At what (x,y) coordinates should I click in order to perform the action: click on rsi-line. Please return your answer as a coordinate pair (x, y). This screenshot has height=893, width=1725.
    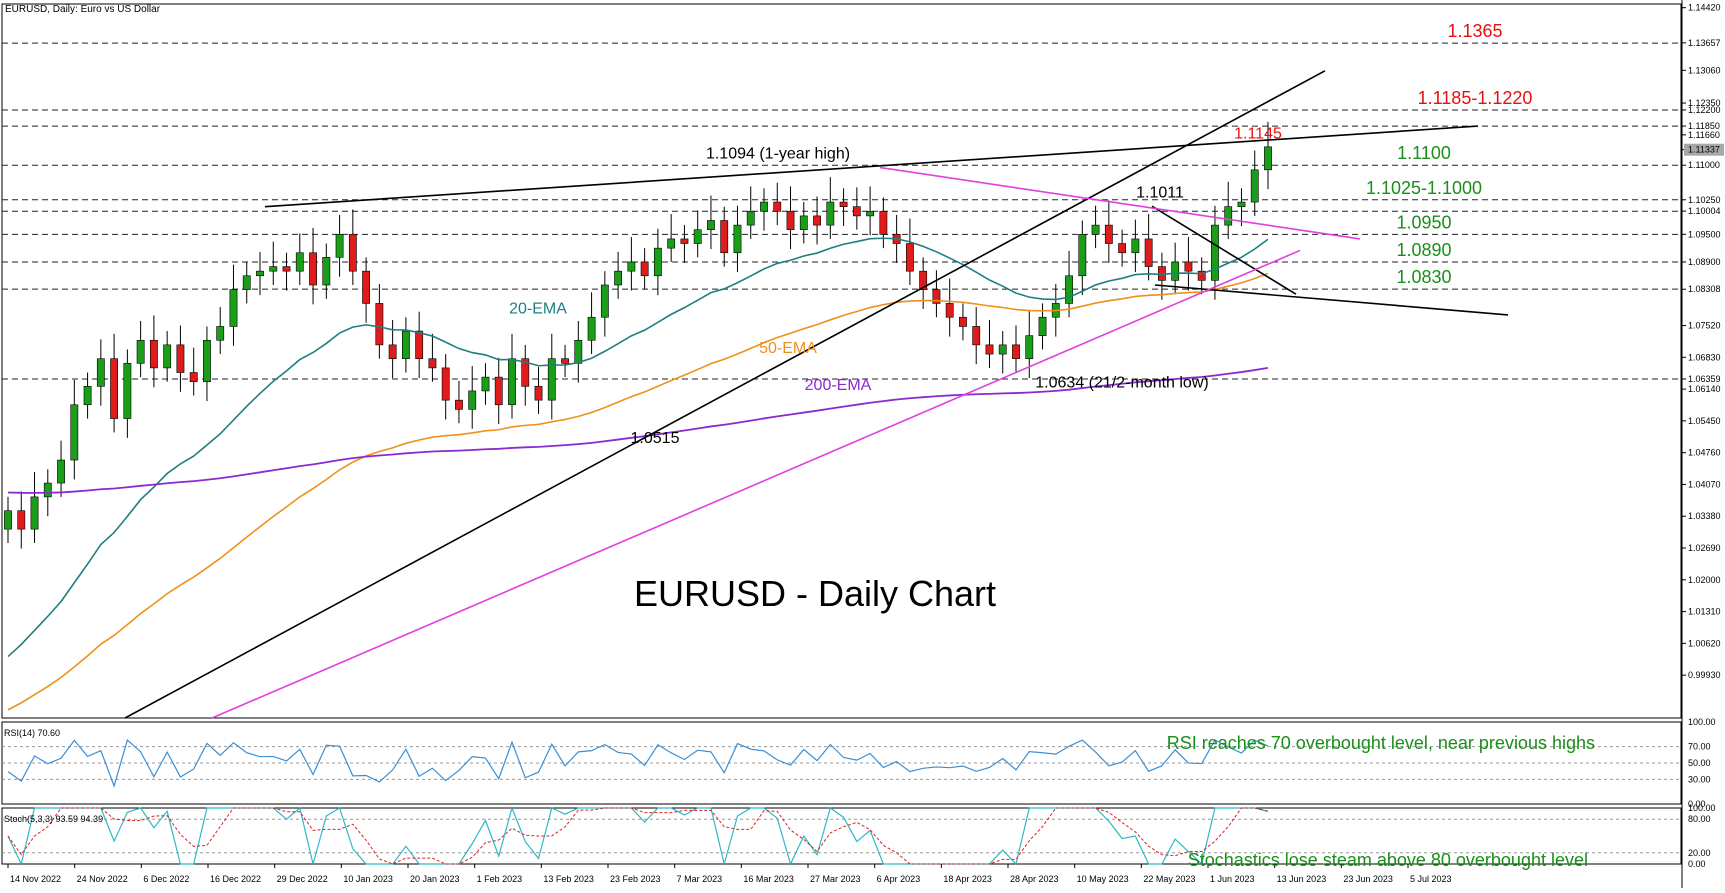
    Looking at the image, I should click on (638, 763).